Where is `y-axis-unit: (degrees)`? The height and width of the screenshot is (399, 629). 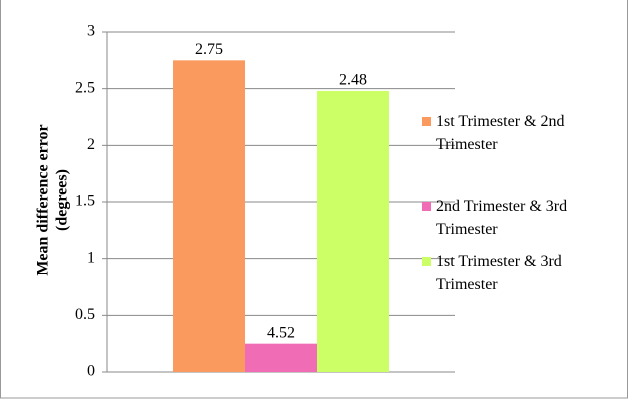
y-axis-unit: (degrees) is located at coordinates (62, 200).